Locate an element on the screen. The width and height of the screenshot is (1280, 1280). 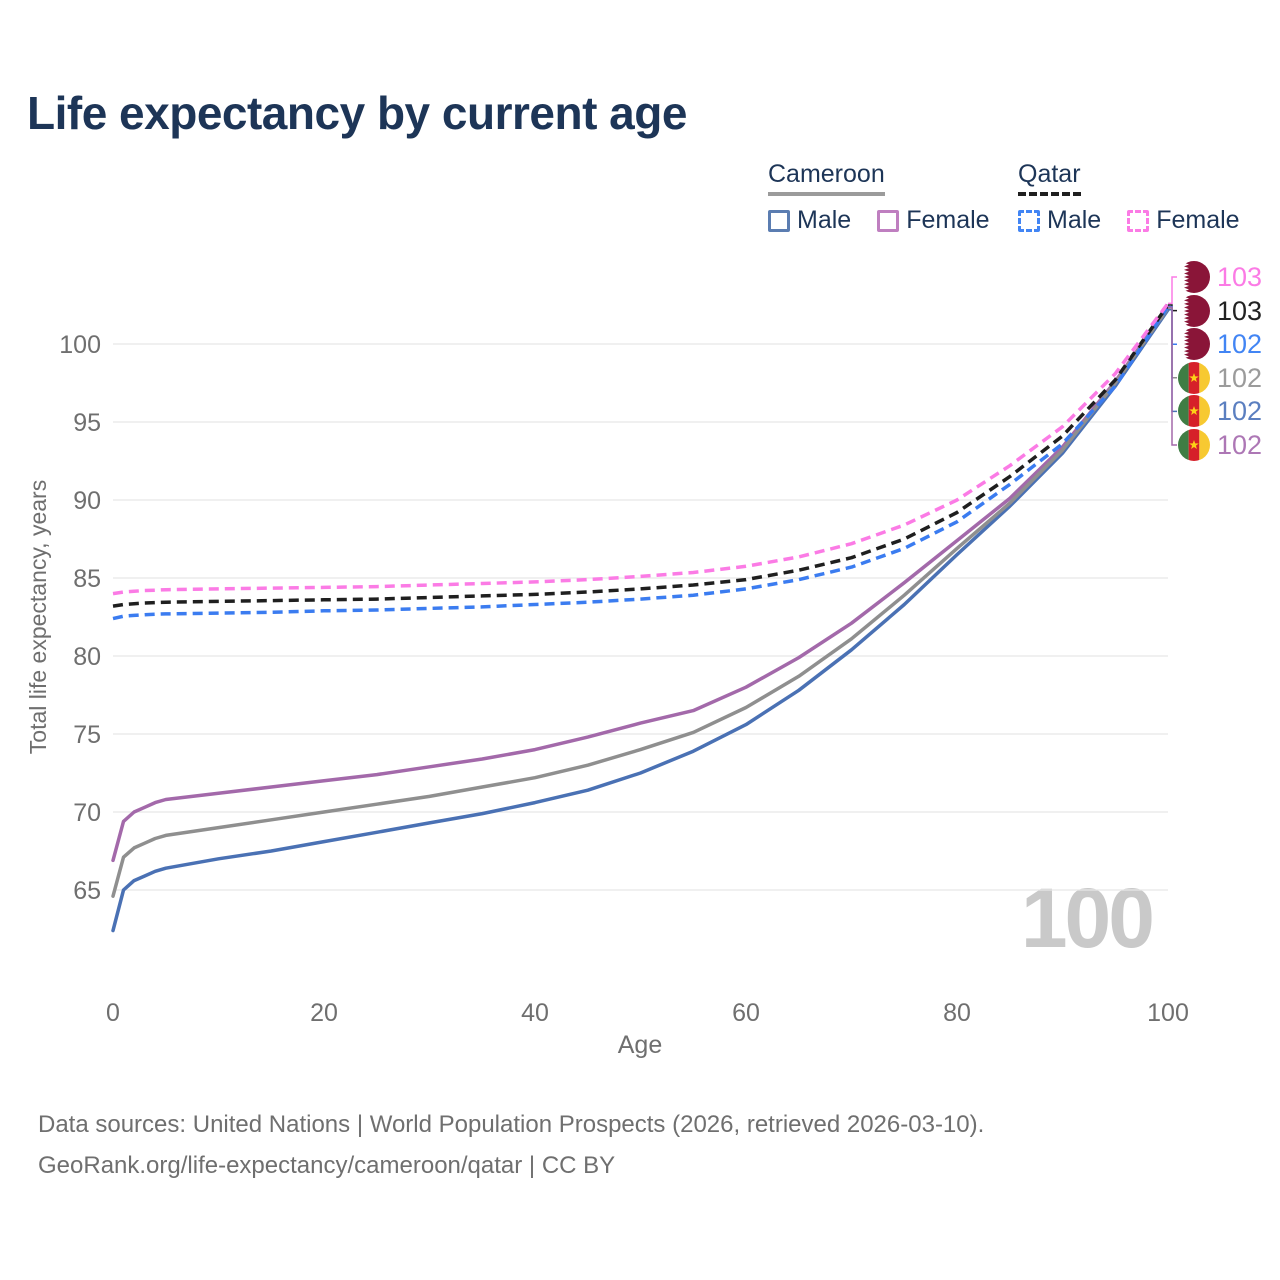
y-tick-label-85: 85 is located at coordinates (87, 579).